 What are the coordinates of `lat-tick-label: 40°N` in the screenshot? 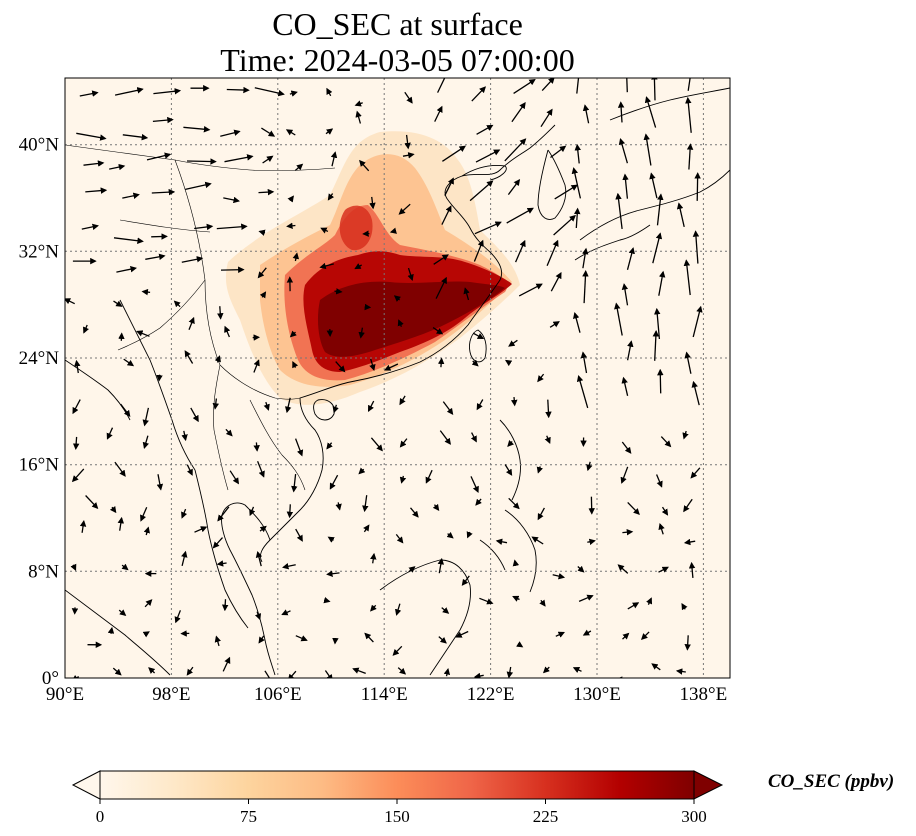 It's located at (39, 145).